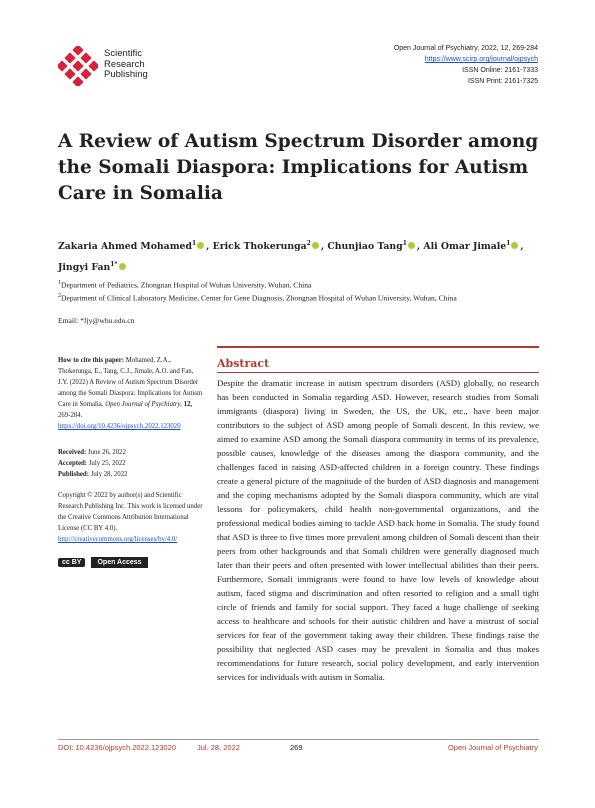  Describe the element at coordinates (188, 404) in the screenshot. I see `cite-volume: 12,` at that location.